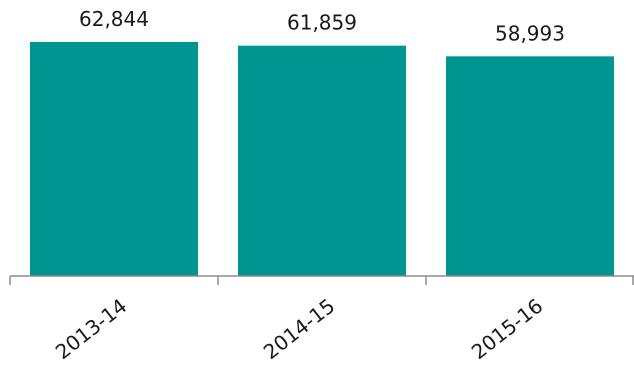 The height and width of the screenshot is (372, 634). Describe the element at coordinates (114, 19) in the screenshot. I see `value-label-2013-14: 62,844` at that location.